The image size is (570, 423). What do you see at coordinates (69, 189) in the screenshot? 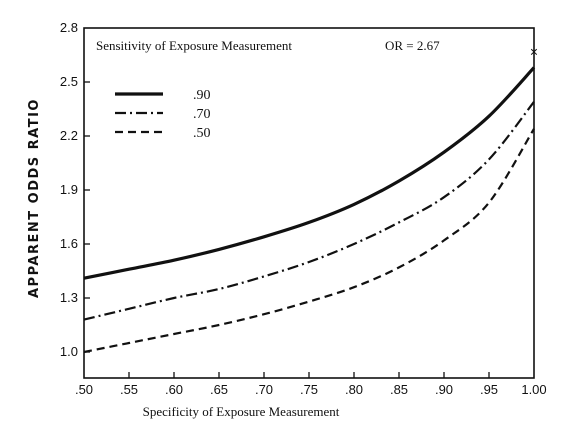
I see `y-tick-label: 1.9` at bounding box center [69, 189].